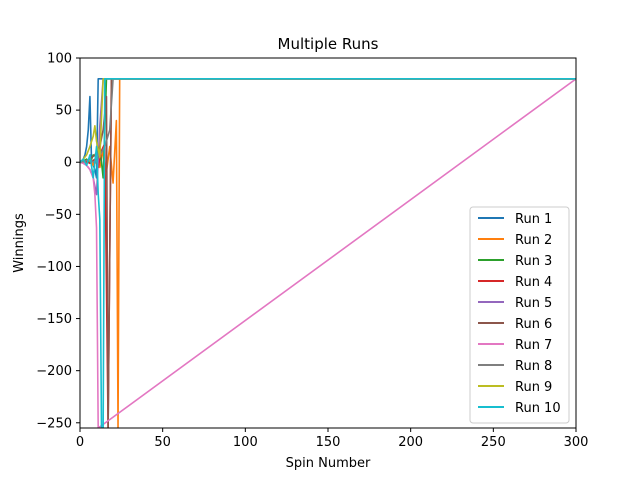  What do you see at coordinates (533, 387) in the screenshot?
I see `legend-label: Run 9` at bounding box center [533, 387].